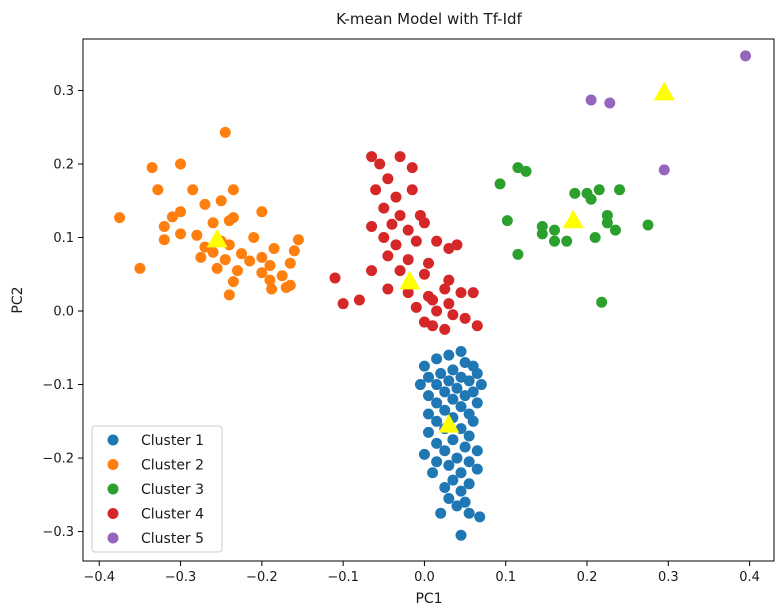 Image resolution: width=784 pixels, height=614 pixels. What do you see at coordinates (172, 539) in the screenshot?
I see `legend-label: Cluster 5` at bounding box center [172, 539].